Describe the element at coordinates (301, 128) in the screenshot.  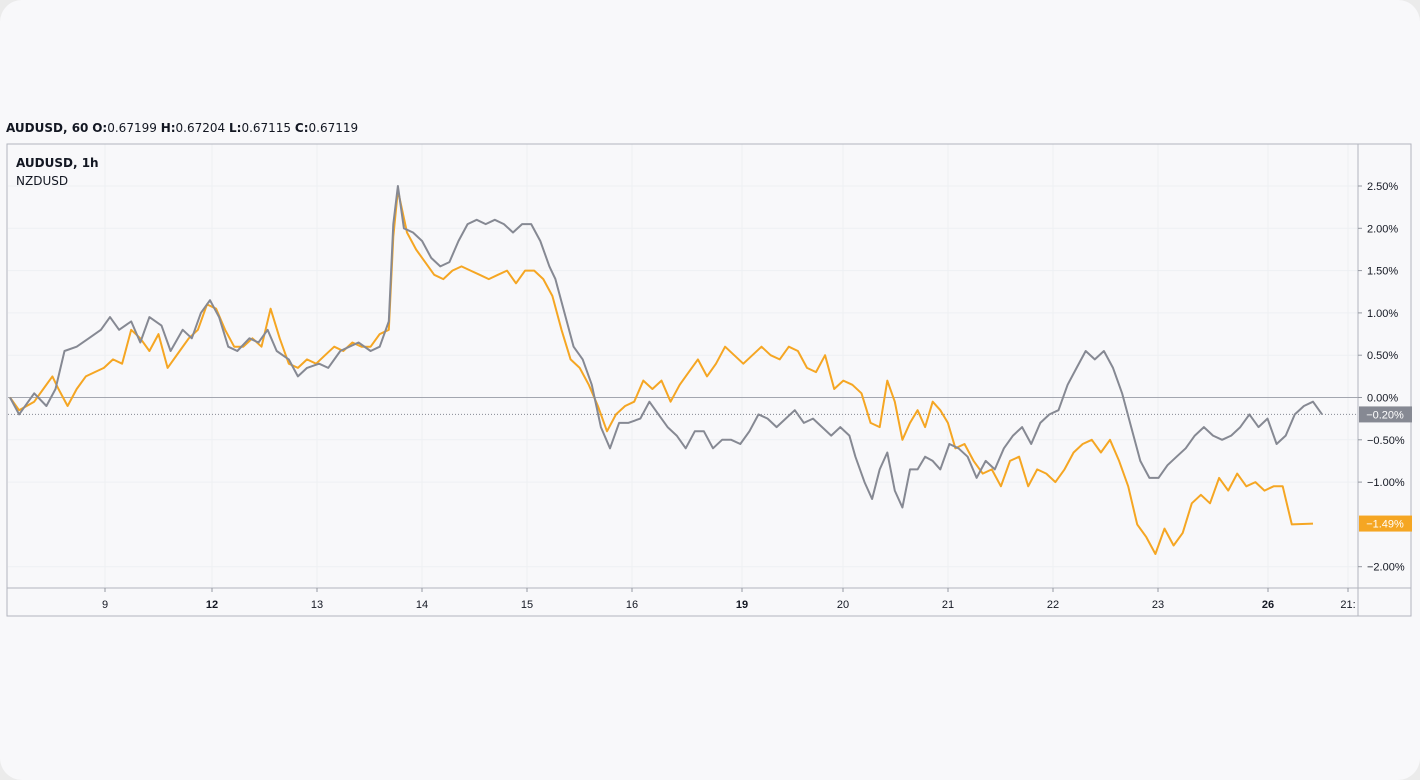
I see `close-label: C:` at that location.